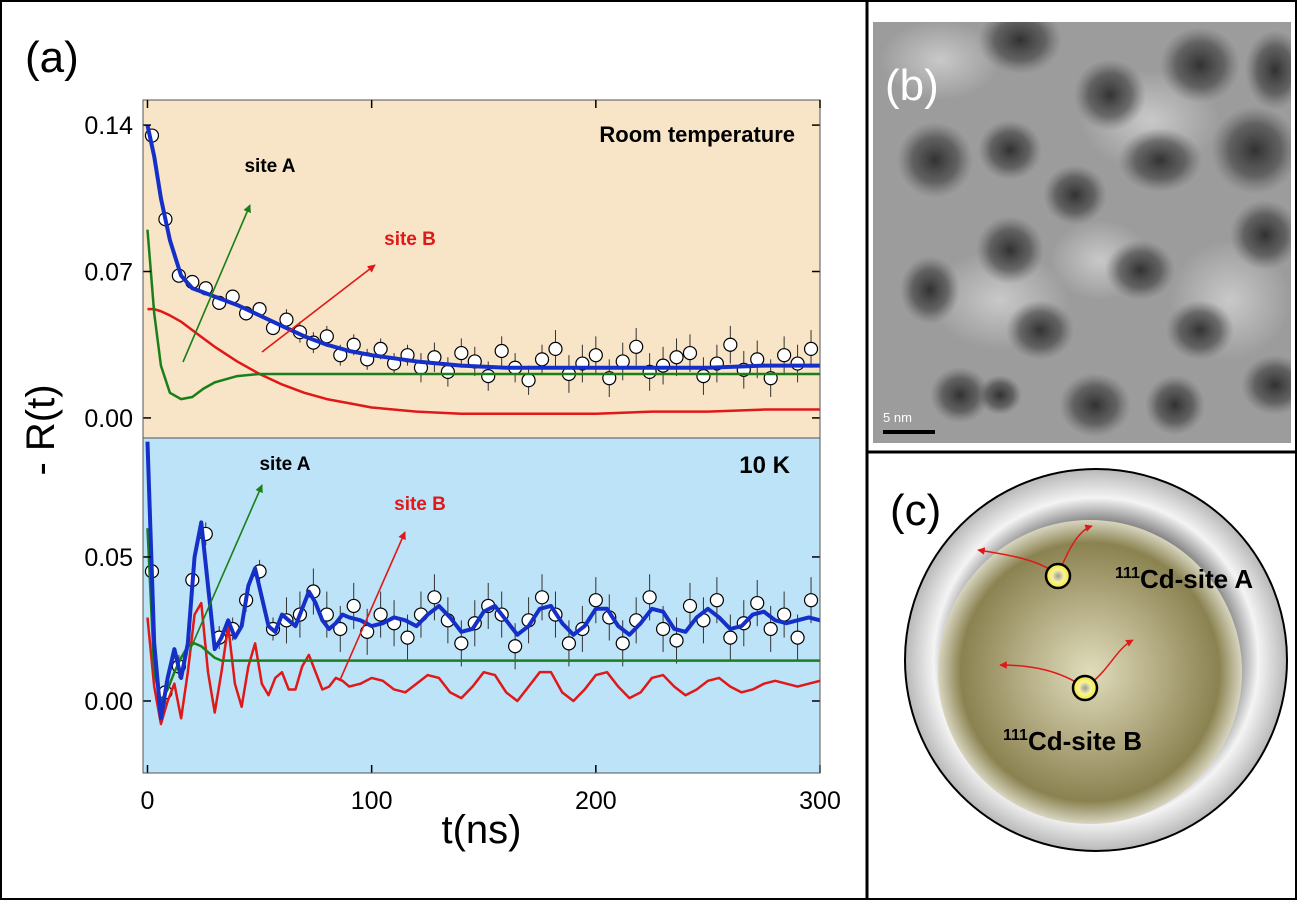 The width and height of the screenshot is (1297, 900). I want to click on site-a-label: 111Cd-site A, so click(1184, 579).